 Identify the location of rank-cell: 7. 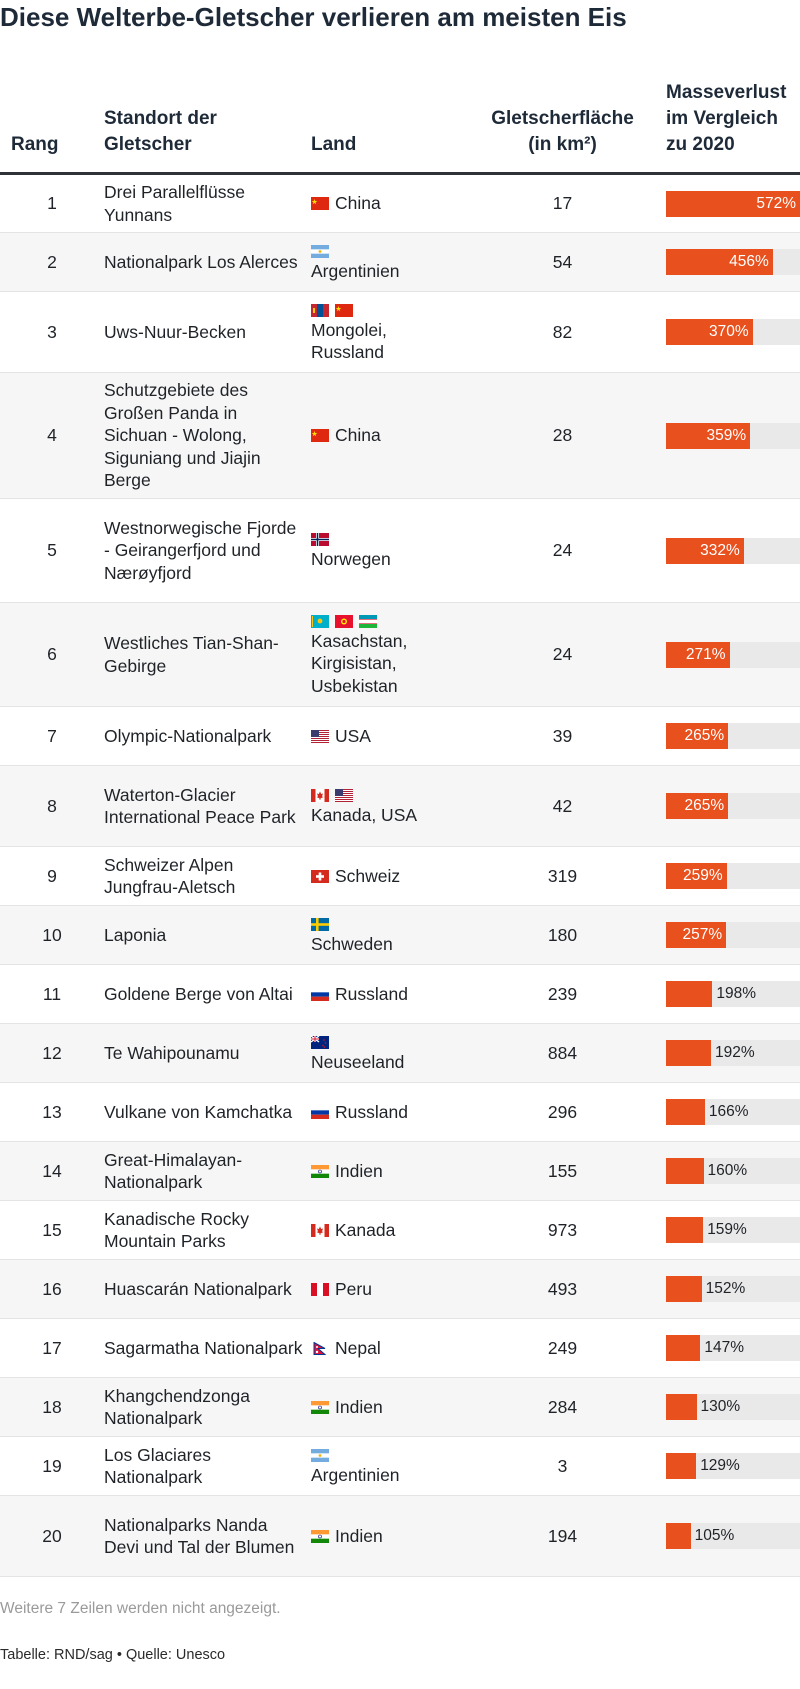
(52, 736).